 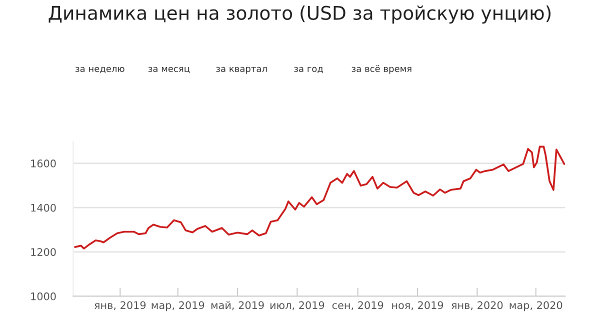 I want to click on x-tick-label: июл, 2019, so click(x=297, y=305).